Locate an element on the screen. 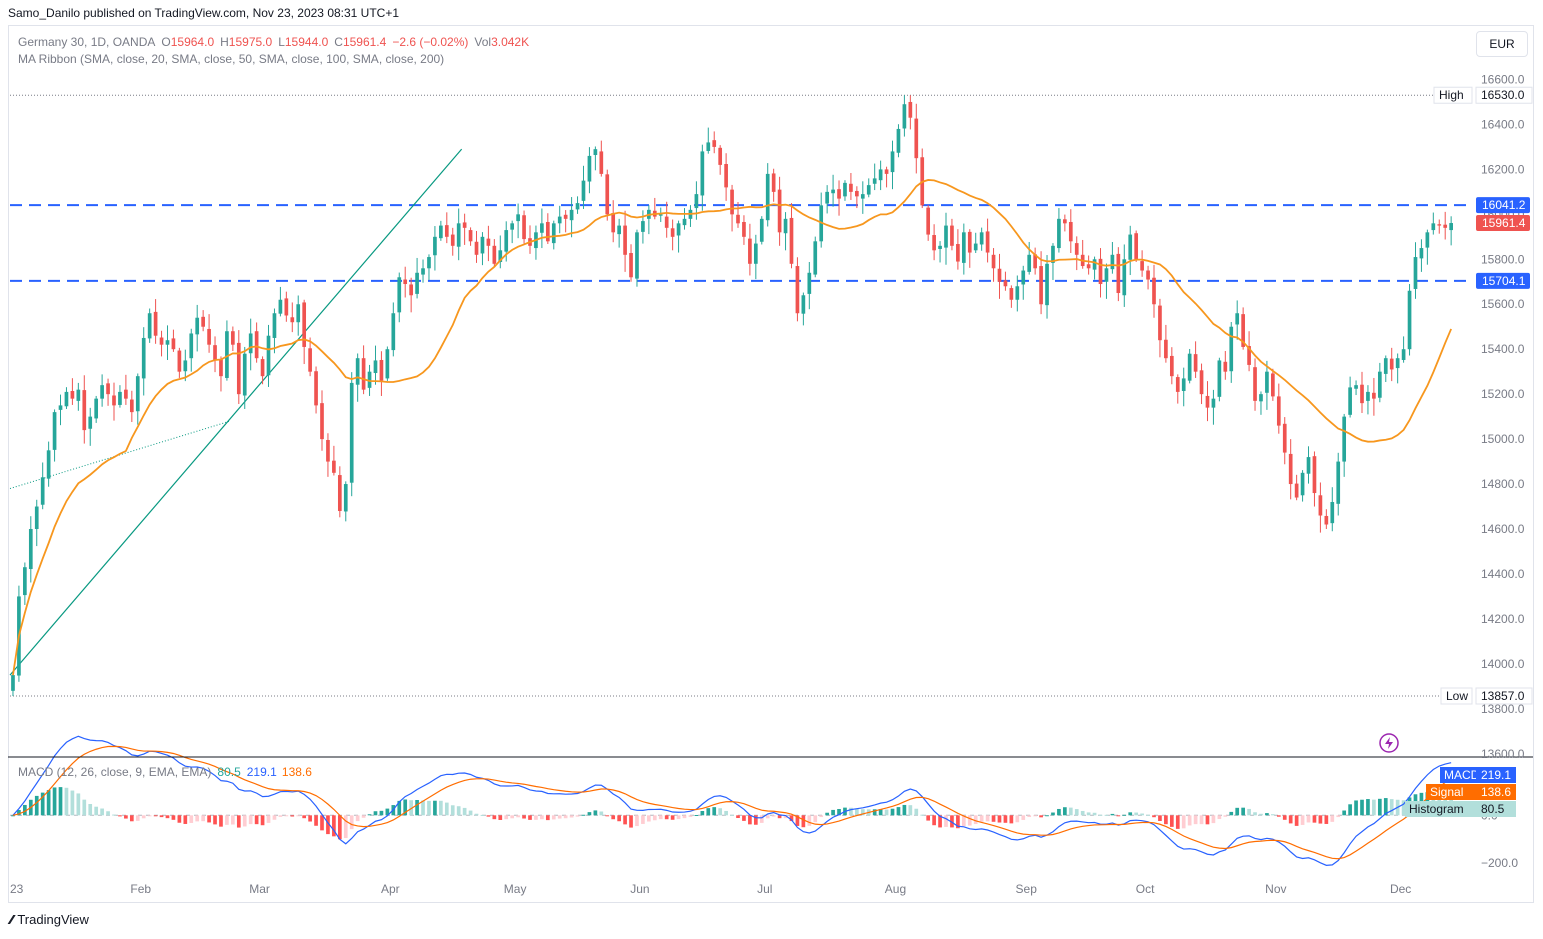  time-tick-label: Aug is located at coordinates (895, 889).